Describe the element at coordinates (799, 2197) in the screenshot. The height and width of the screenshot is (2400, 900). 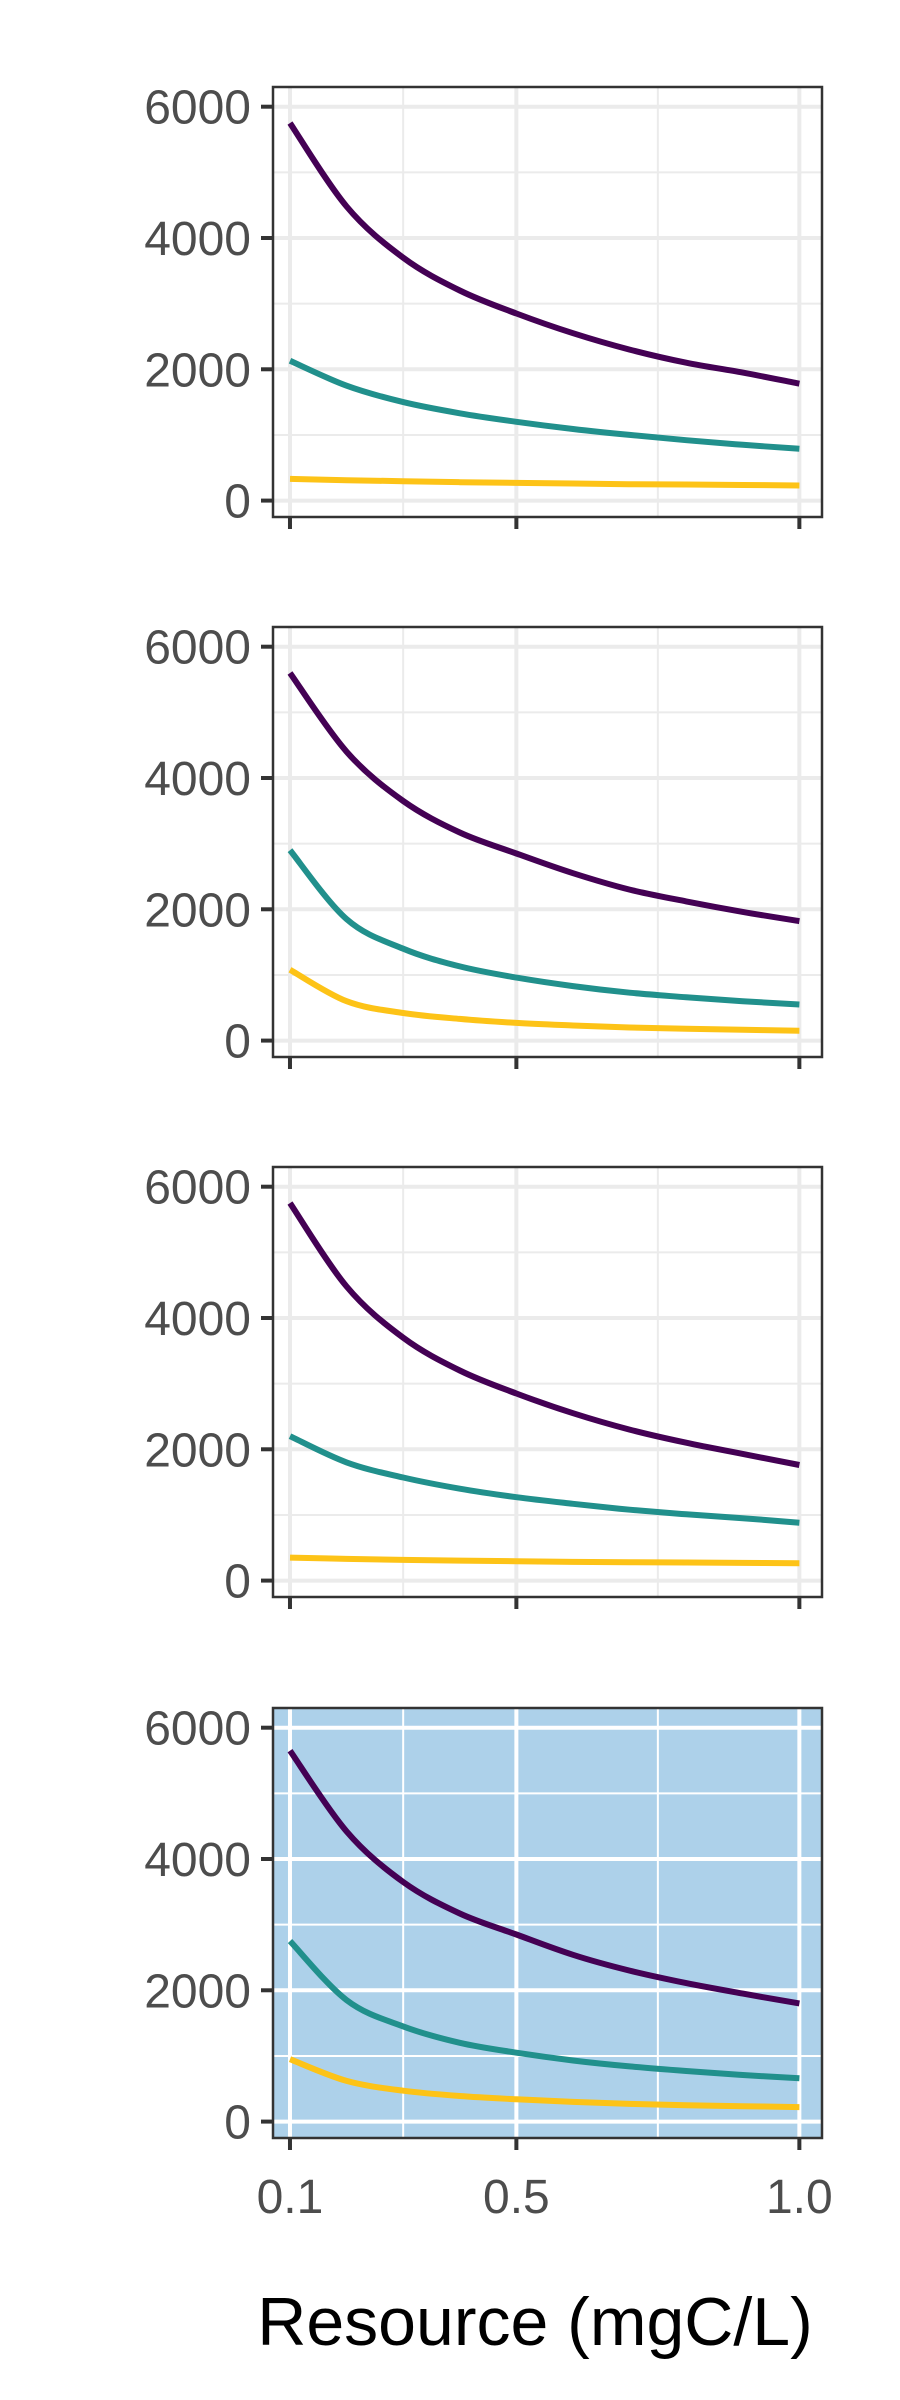
I see `x-tick-label: 1.0` at that location.